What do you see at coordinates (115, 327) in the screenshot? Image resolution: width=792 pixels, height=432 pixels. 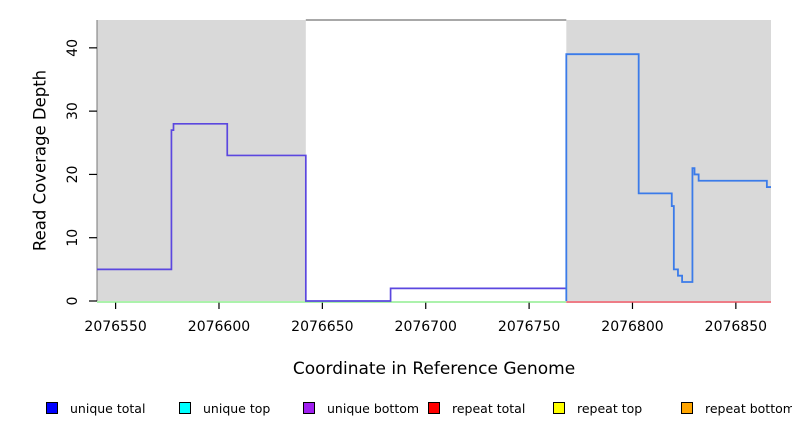 I see `x-tick-label: 2076550` at bounding box center [115, 327].